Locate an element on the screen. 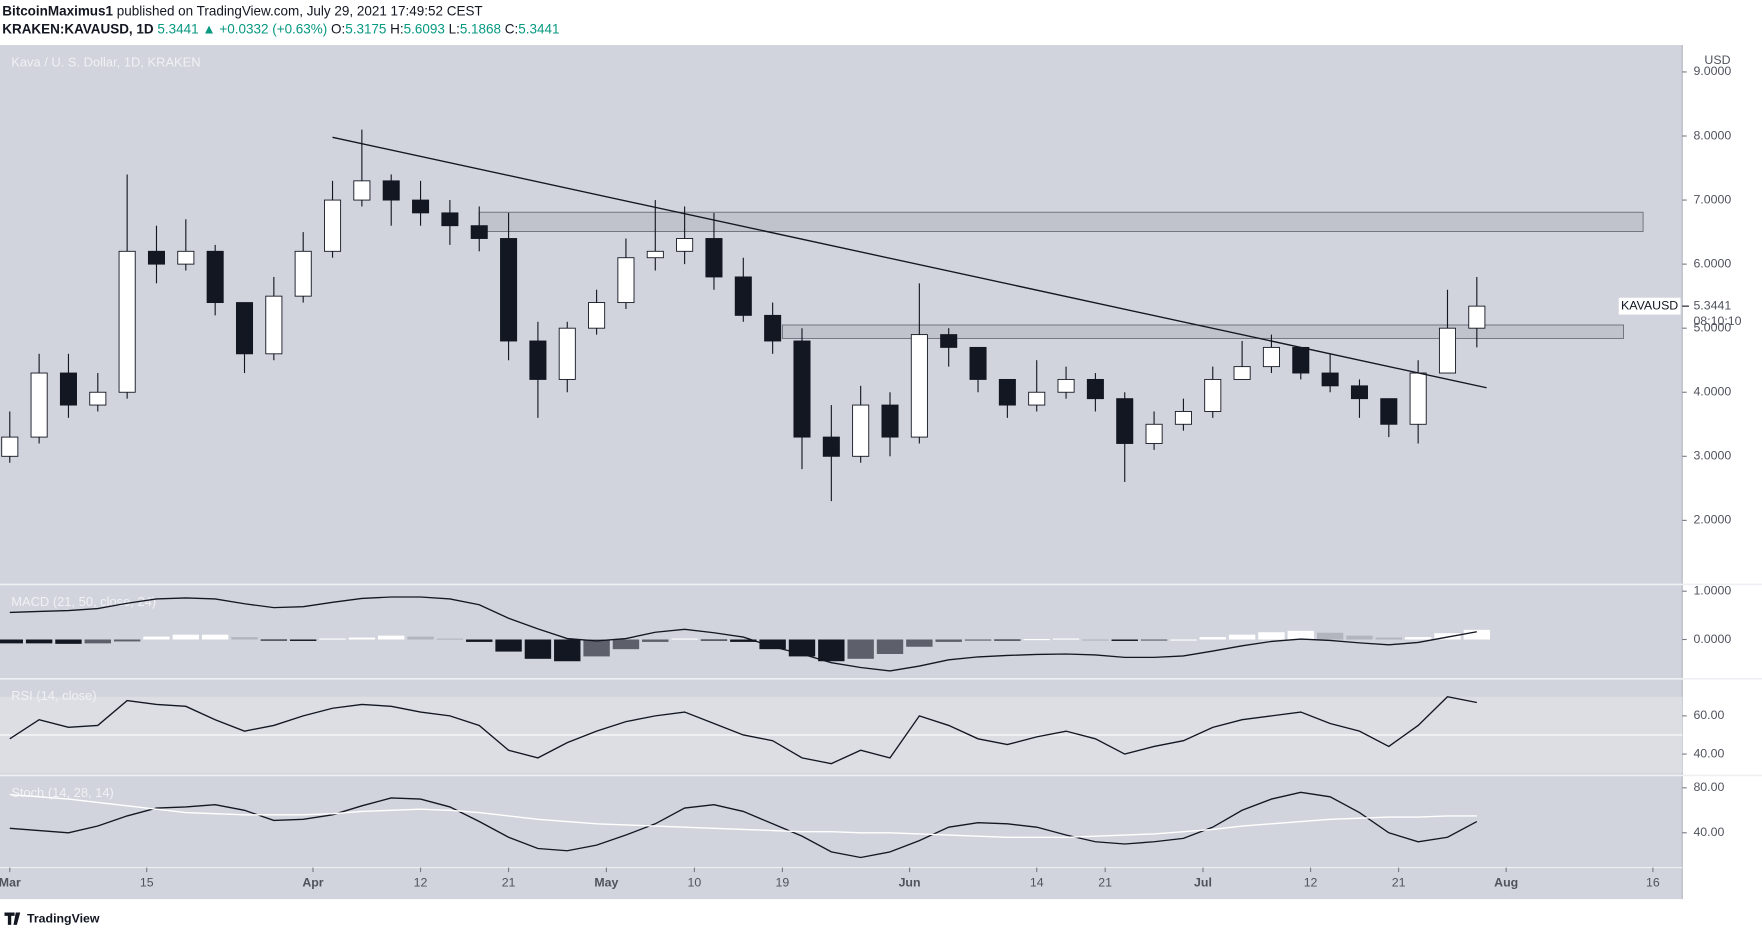 Image resolution: width=1762 pixels, height=934 pixels. low: 5.1868 is located at coordinates (480, 28).